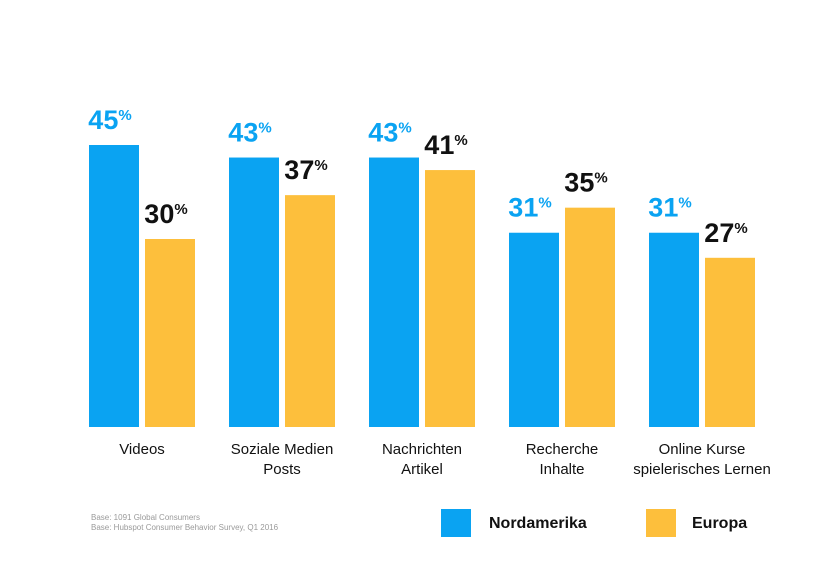  Describe the element at coordinates (450, 299) in the screenshot. I see `bar-europa-nachrichten-artikel` at that location.